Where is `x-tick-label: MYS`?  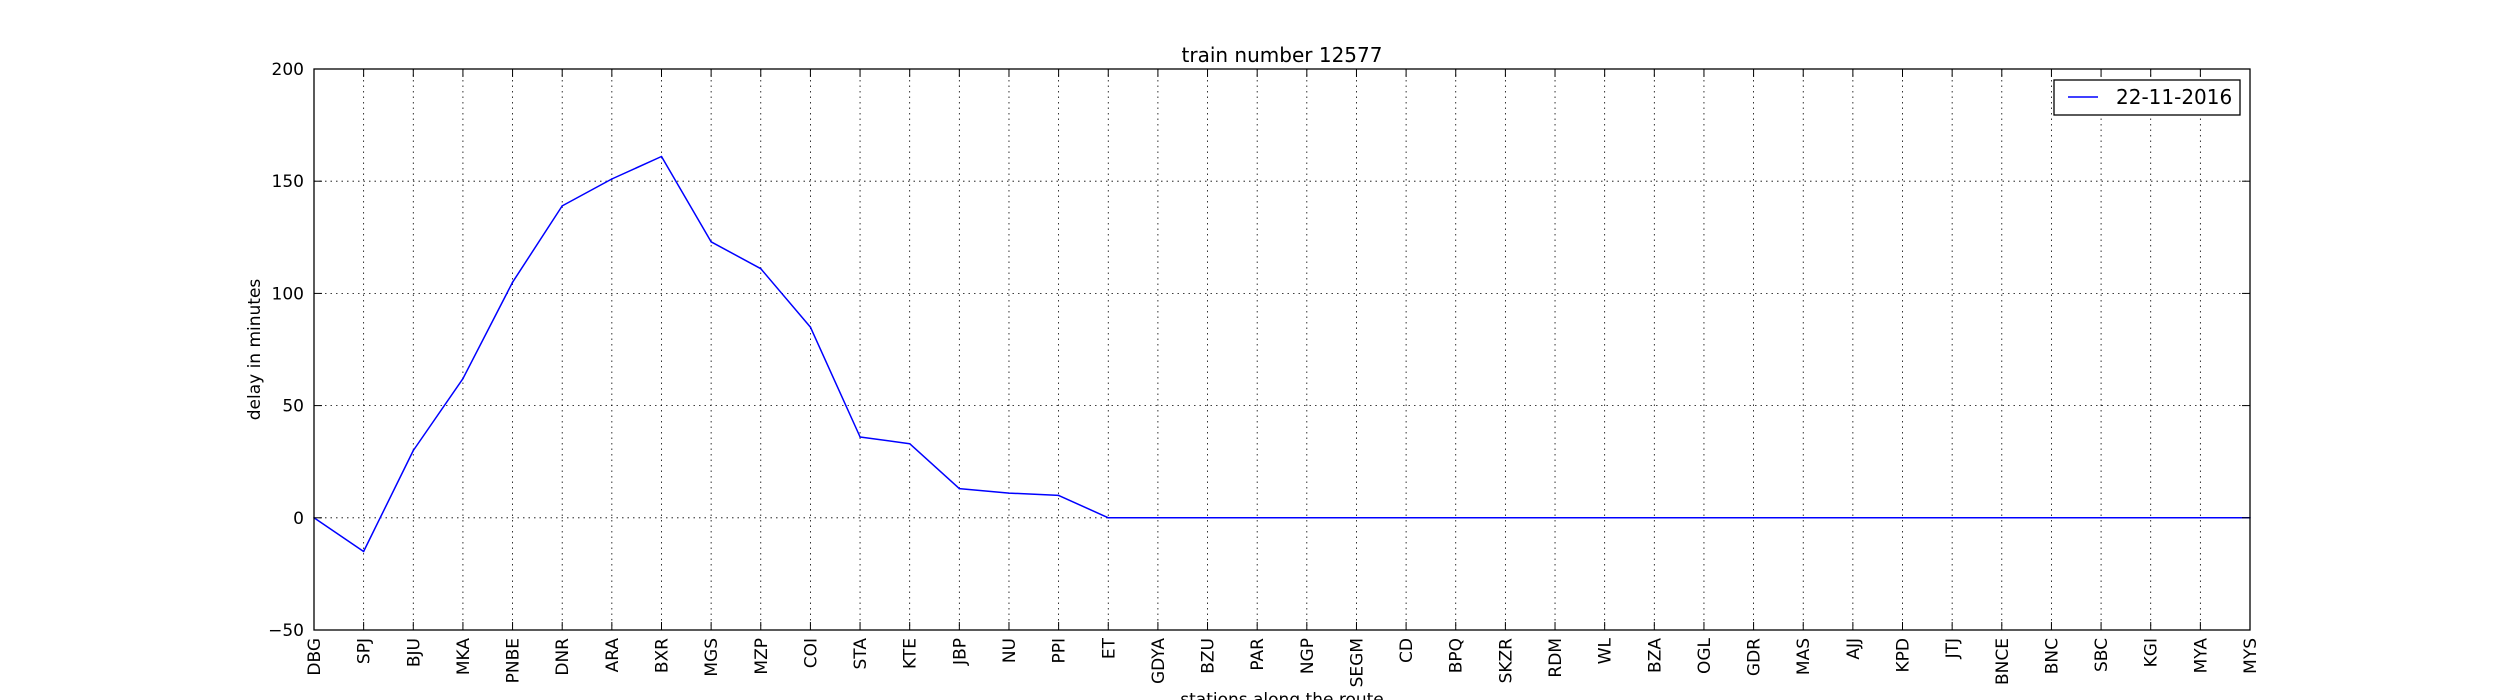 x-tick-label: MYS is located at coordinates (2251, 656).